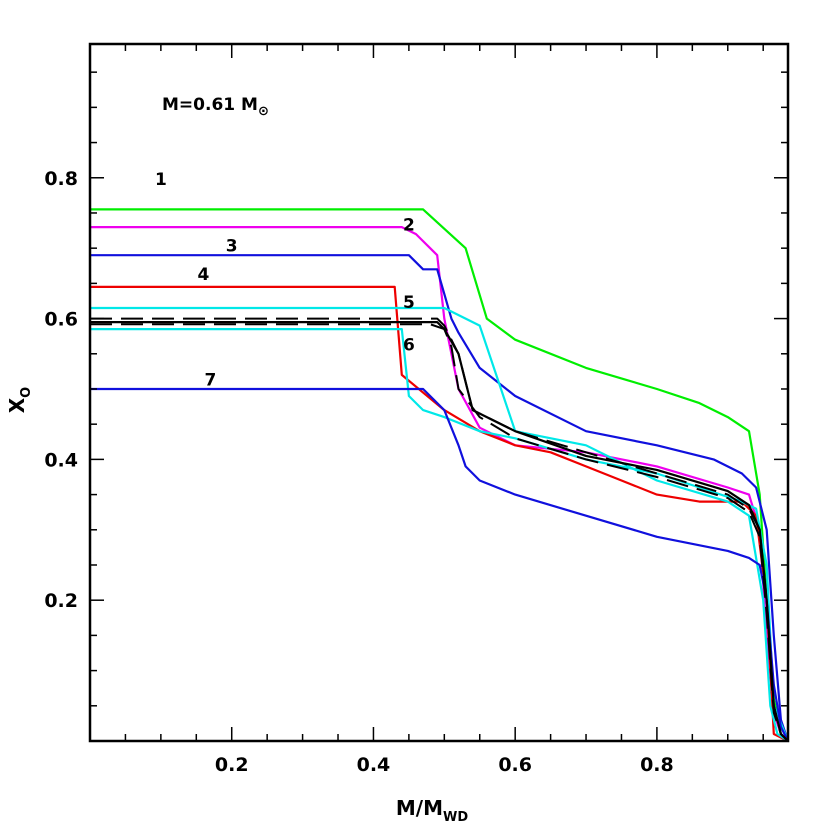 Image resolution: width=830 pixels, height=830 pixels. Describe the element at coordinates (215, 107) in the screenshot. I see `annotation-label: M=0.61 M⊙` at that location.